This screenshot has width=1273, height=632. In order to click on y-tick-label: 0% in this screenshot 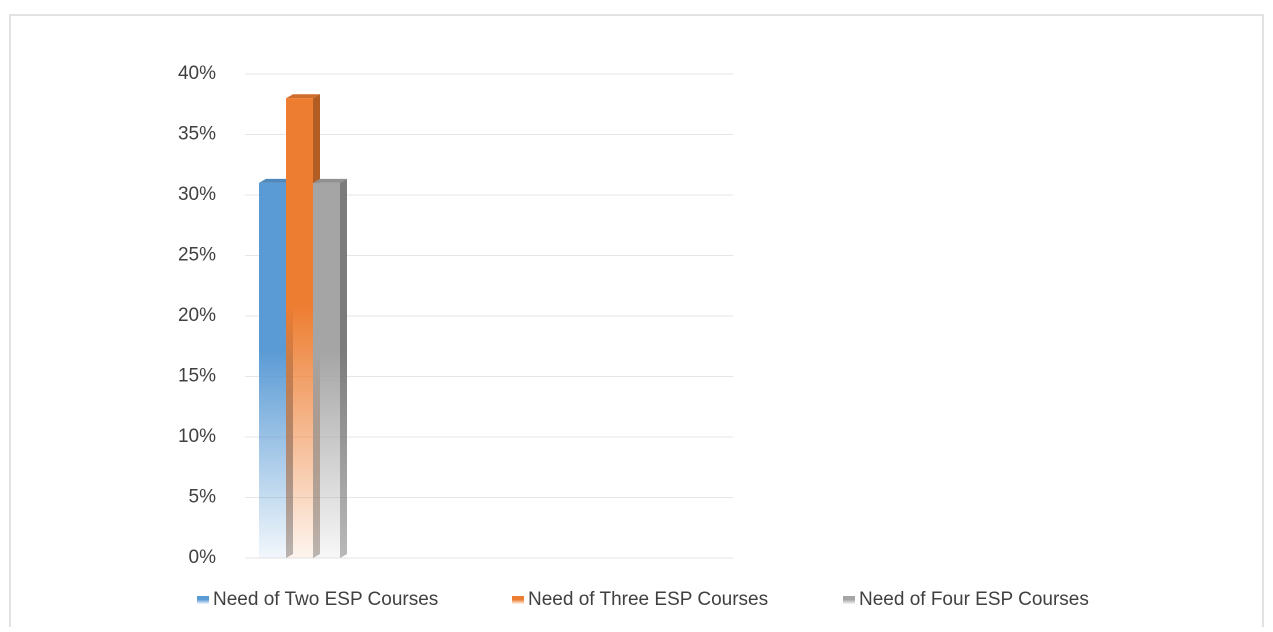, I will do `click(203, 557)`.